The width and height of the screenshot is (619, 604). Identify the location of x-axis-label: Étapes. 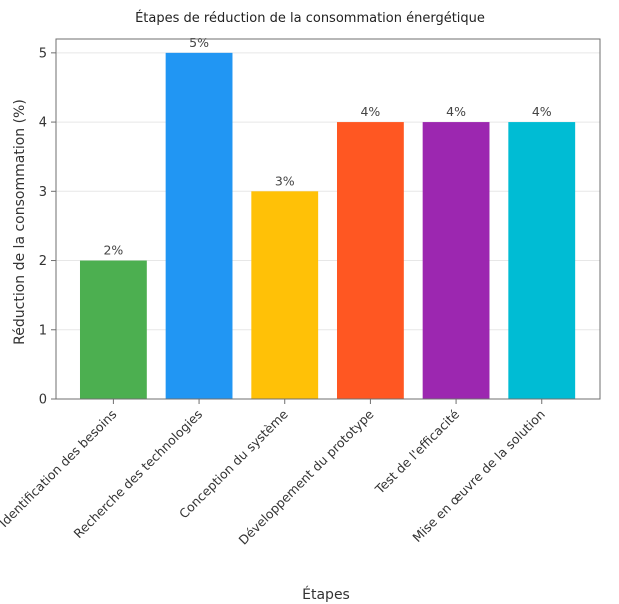
(326, 594).